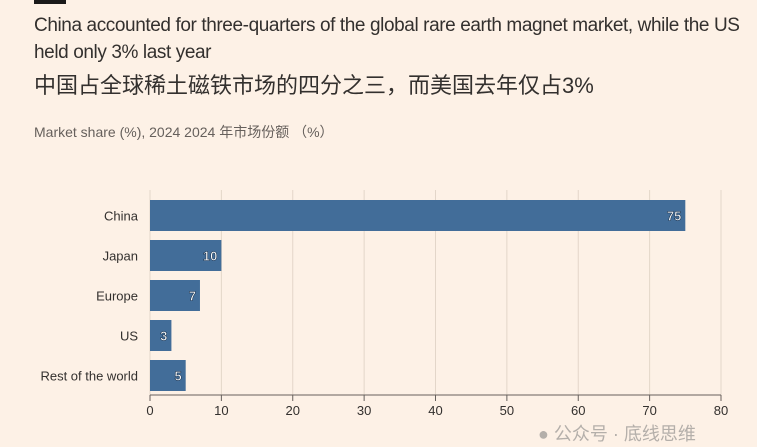 Image resolution: width=757 pixels, height=447 pixels. What do you see at coordinates (507, 410) in the screenshot?
I see `x-tick-label: 50` at bounding box center [507, 410].